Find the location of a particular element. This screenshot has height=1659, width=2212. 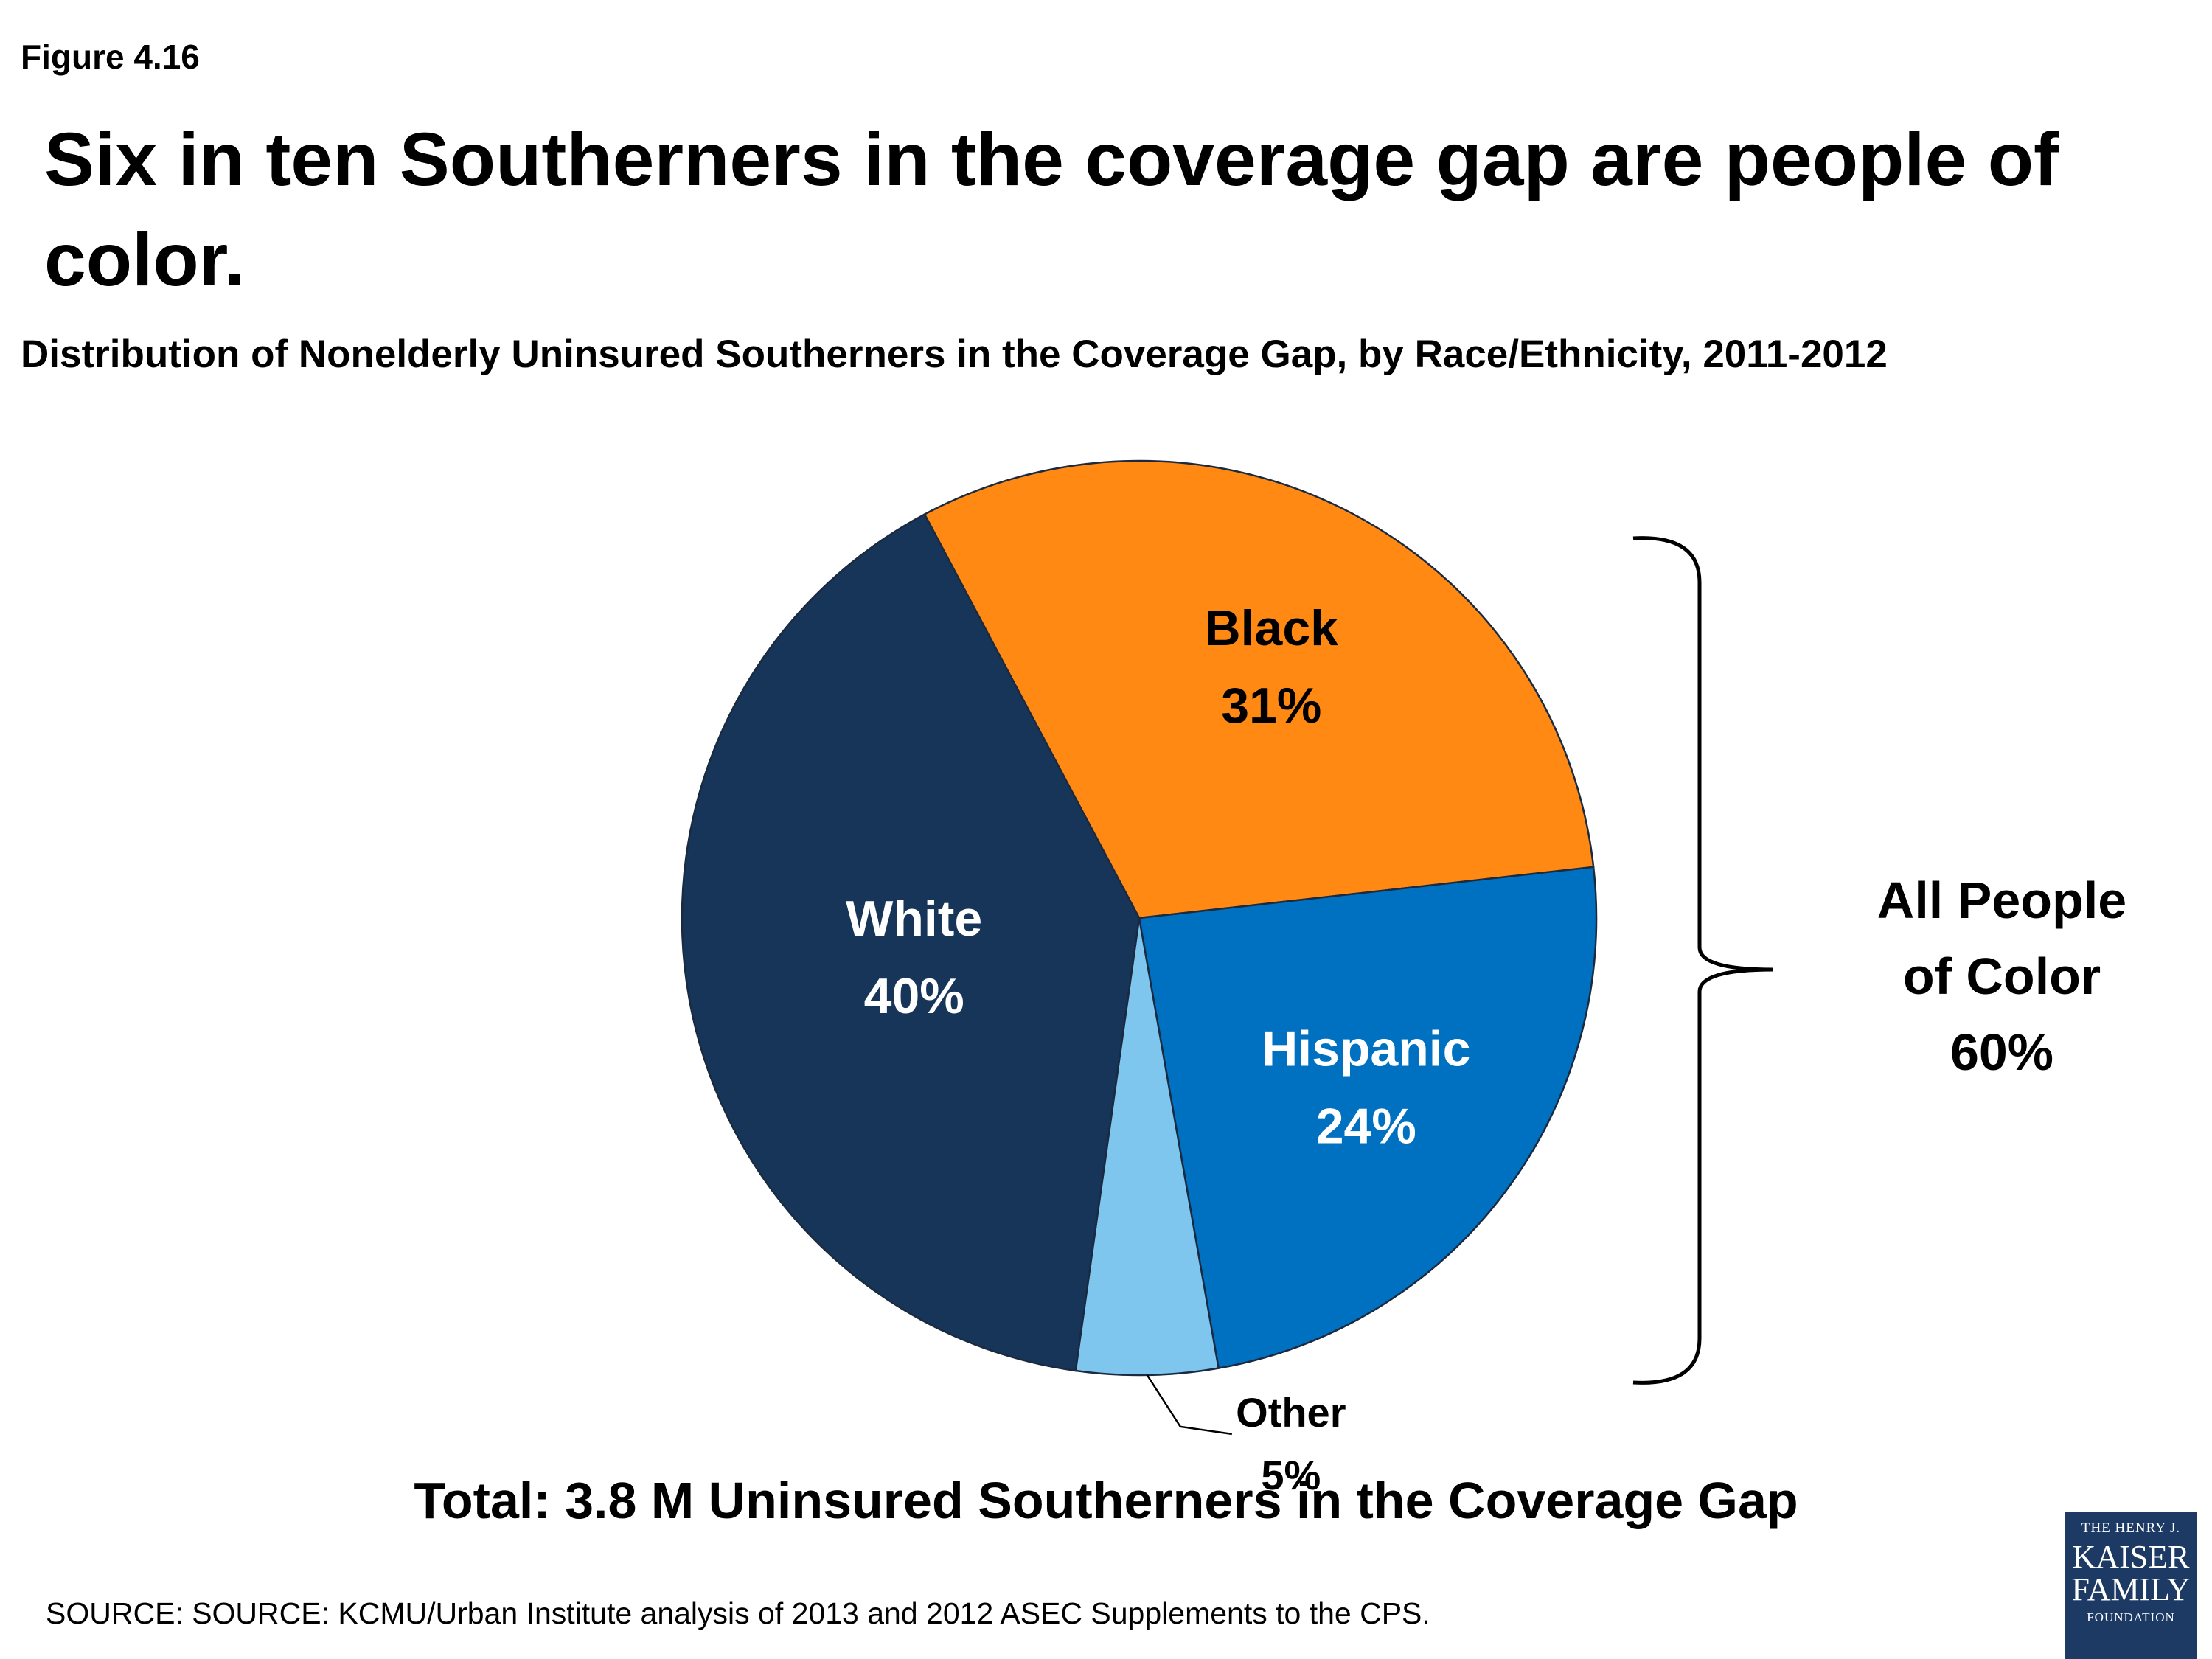

leader-line-other is located at coordinates (1189, 1405).